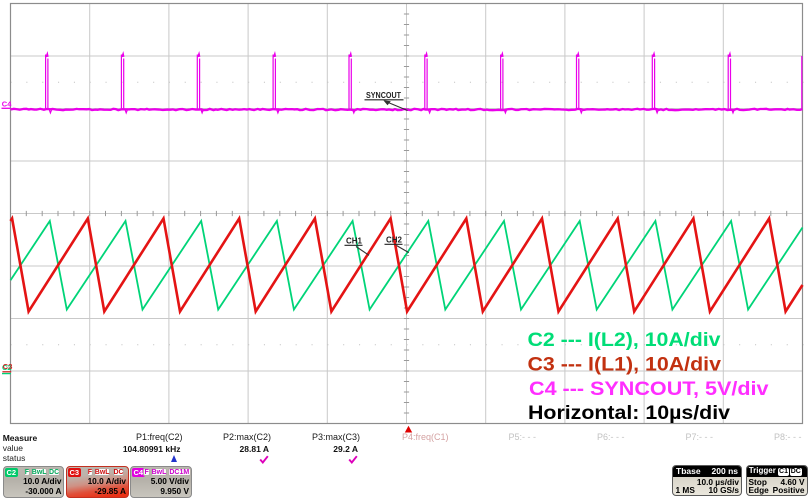 This screenshot has width=809, height=500. I want to click on svg-text: C3, so click(8, 366).